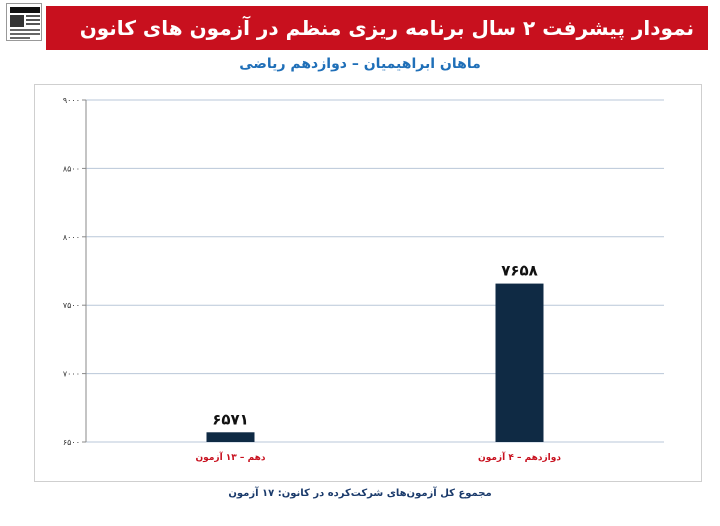 The image size is (720, 526). I want to click on y-tick-label: ۷۰۰۰, so click(71, 374).